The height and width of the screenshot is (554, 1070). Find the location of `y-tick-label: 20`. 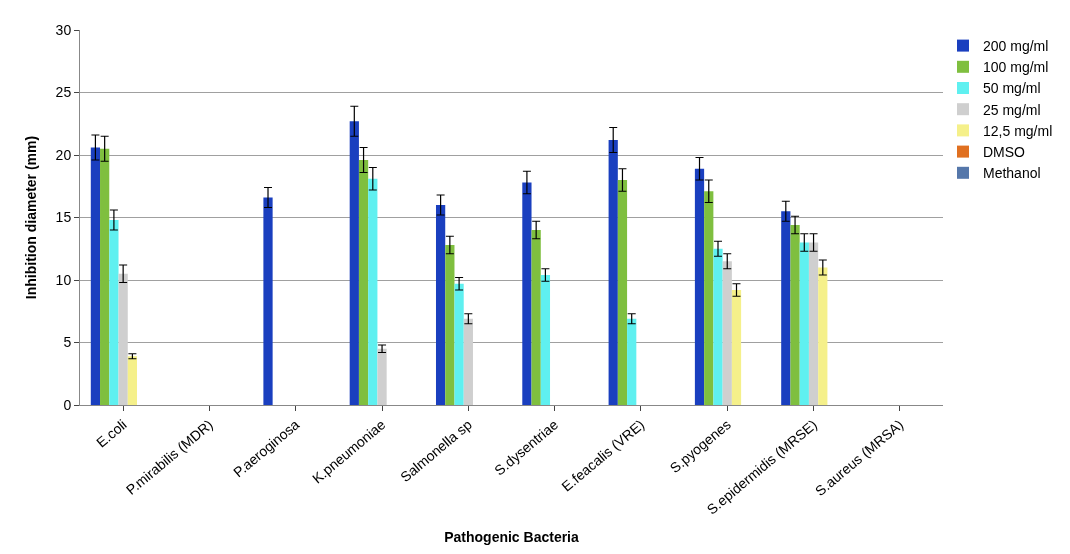

y-tick-label: 20 is located at coordinates (63, 154).